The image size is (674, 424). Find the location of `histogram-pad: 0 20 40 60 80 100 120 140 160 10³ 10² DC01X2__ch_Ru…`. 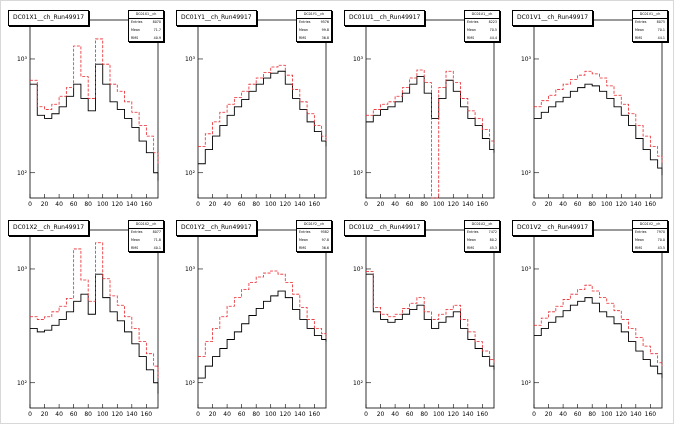

histogram-pad: 0 20 40 60 80 100 120 140 160 10³ 10² DC01X2__ch_Ru… is located at coordinates (86, 318).